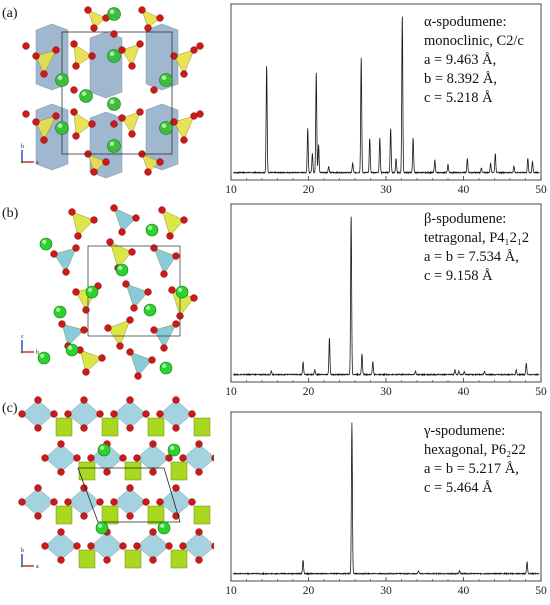 This screenshot has height=605, width=550. Describe the element at coordinates (22, 337) in the screenshot. I see `axis-label: c` at that location.